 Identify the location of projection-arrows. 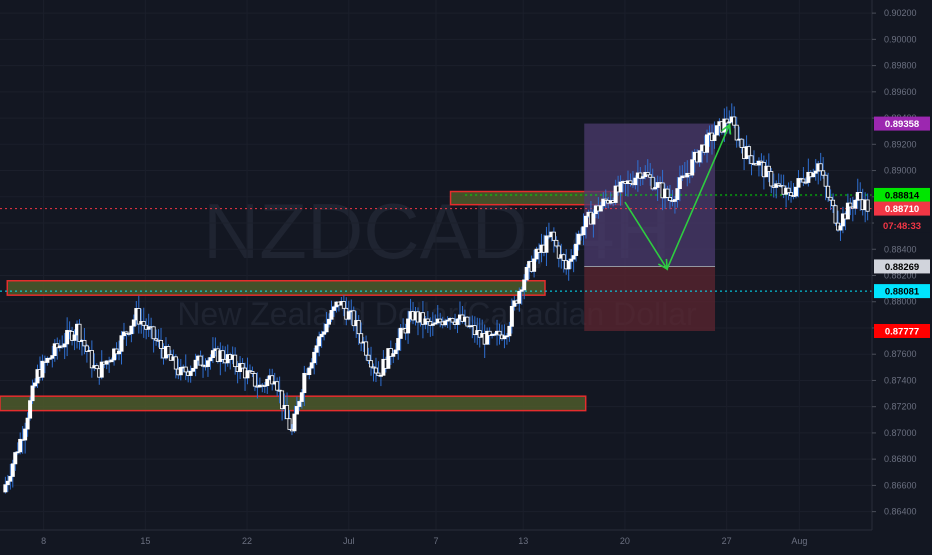
(678, 197).